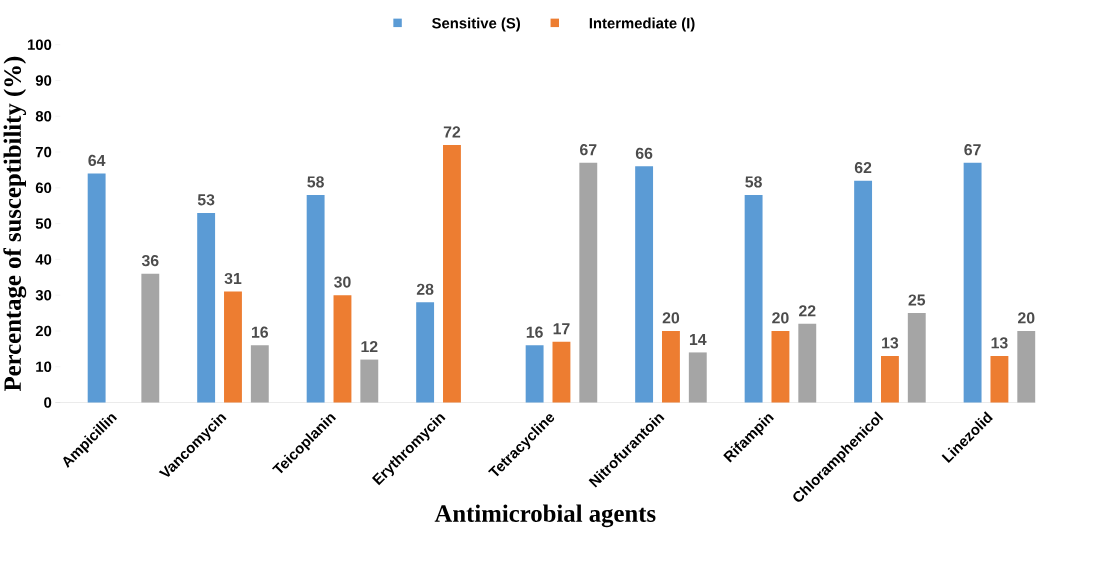 This screenshot has width=1094, height=572. I want to click on data-label: 22, so click(807, 311).